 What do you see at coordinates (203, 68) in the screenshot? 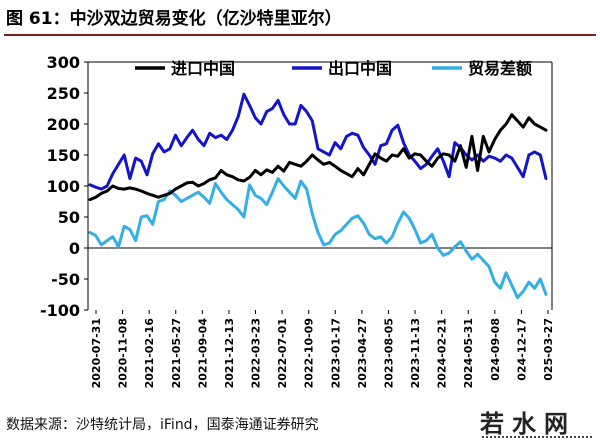
I see `legend-label: 进口中国` at bounding box center [203, 68].